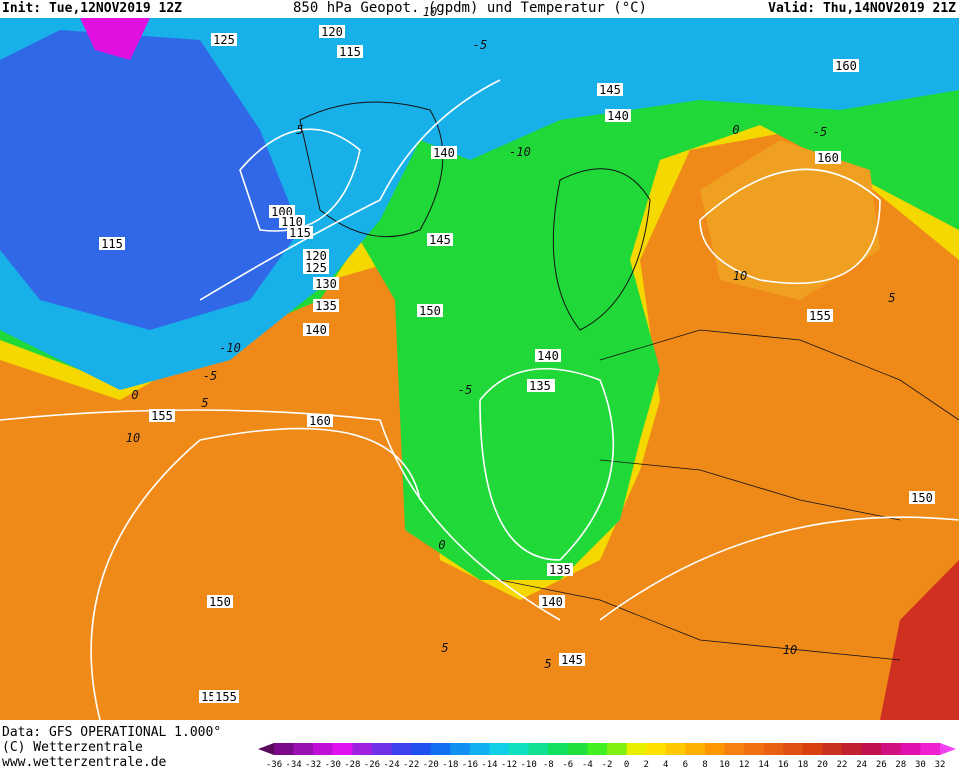  I want to click on isohypse-label: 130, so click(326, 284).